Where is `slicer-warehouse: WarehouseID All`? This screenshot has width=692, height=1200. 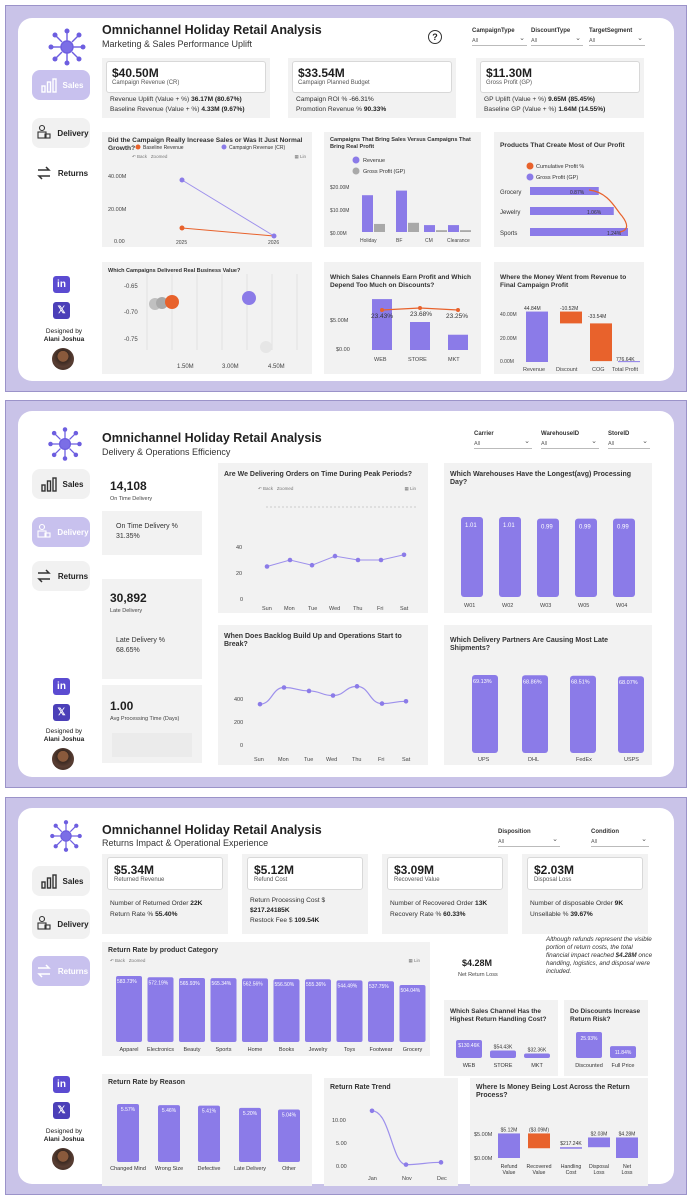 slicer-warehouse: WarehouseID All is located at coordinates (570, 440).